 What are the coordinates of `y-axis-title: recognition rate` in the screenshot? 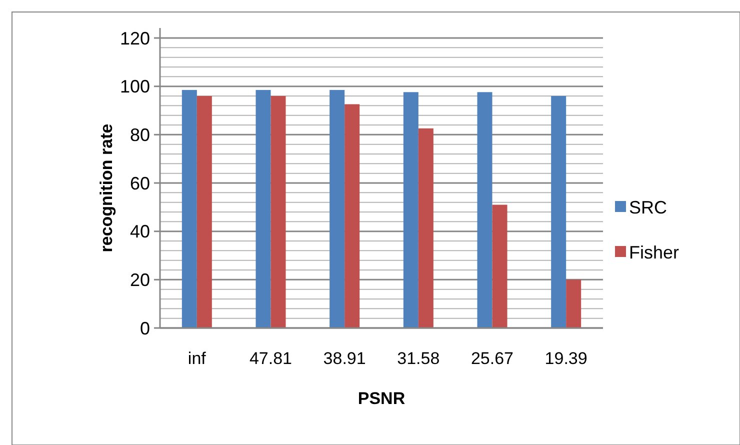 It's located at (106, 188).